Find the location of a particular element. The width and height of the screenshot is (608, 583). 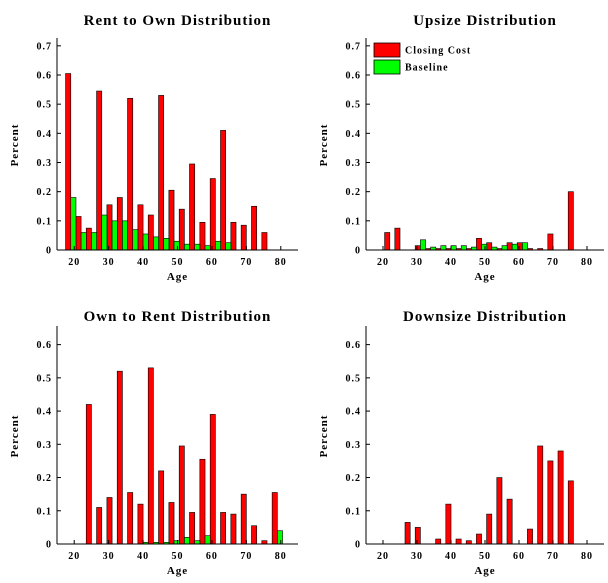

x-tick-label: 20 is located at coordinates (74, 556).